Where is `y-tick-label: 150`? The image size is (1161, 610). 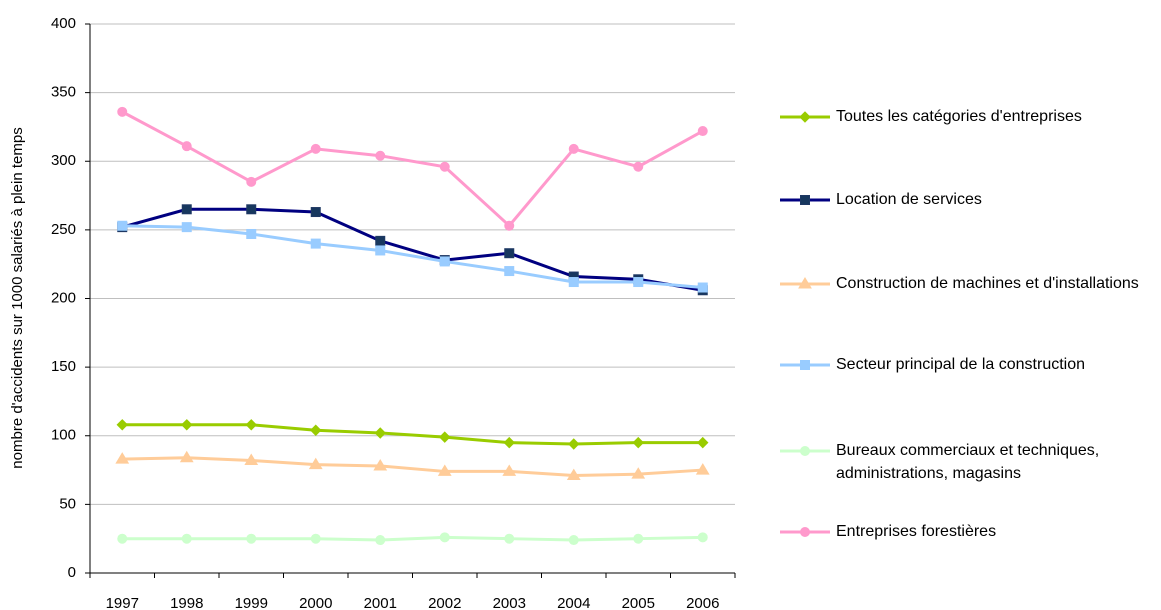 y-tick-label: 150 is located at coordinates (63, 366).